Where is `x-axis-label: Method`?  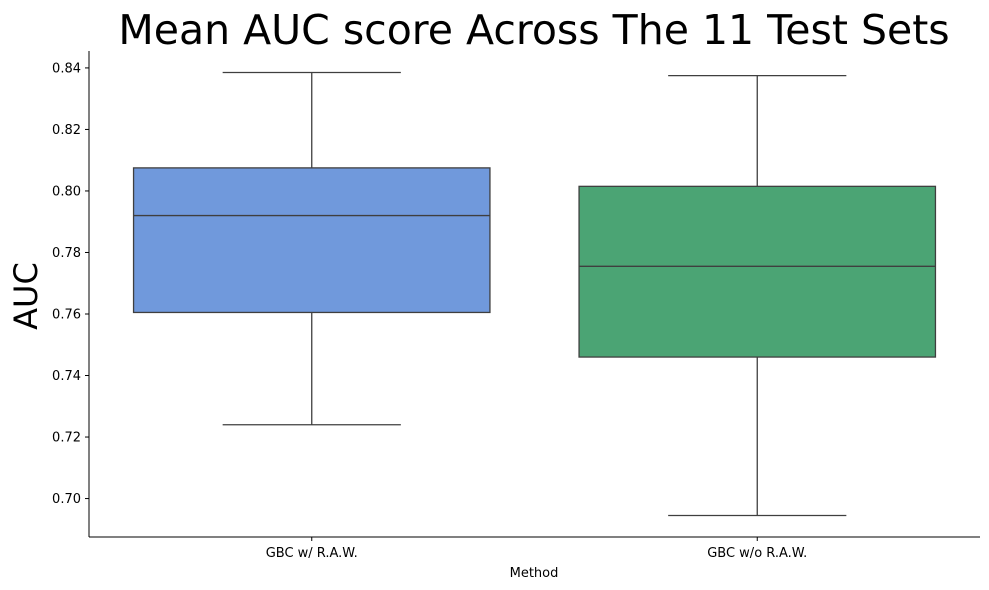
x-axis-label: Method is located at coordinates (534, 573).